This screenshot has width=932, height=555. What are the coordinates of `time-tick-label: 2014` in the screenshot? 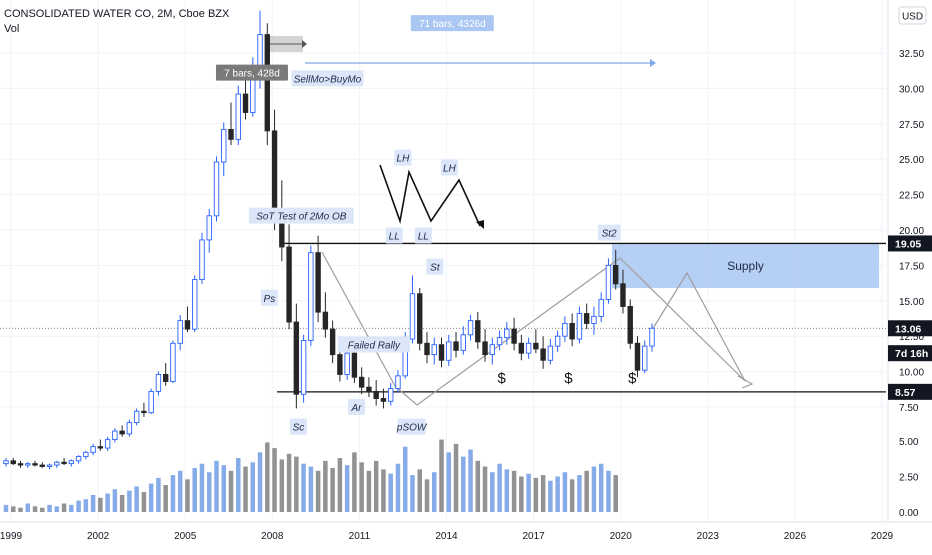 It's located at (446, 536).